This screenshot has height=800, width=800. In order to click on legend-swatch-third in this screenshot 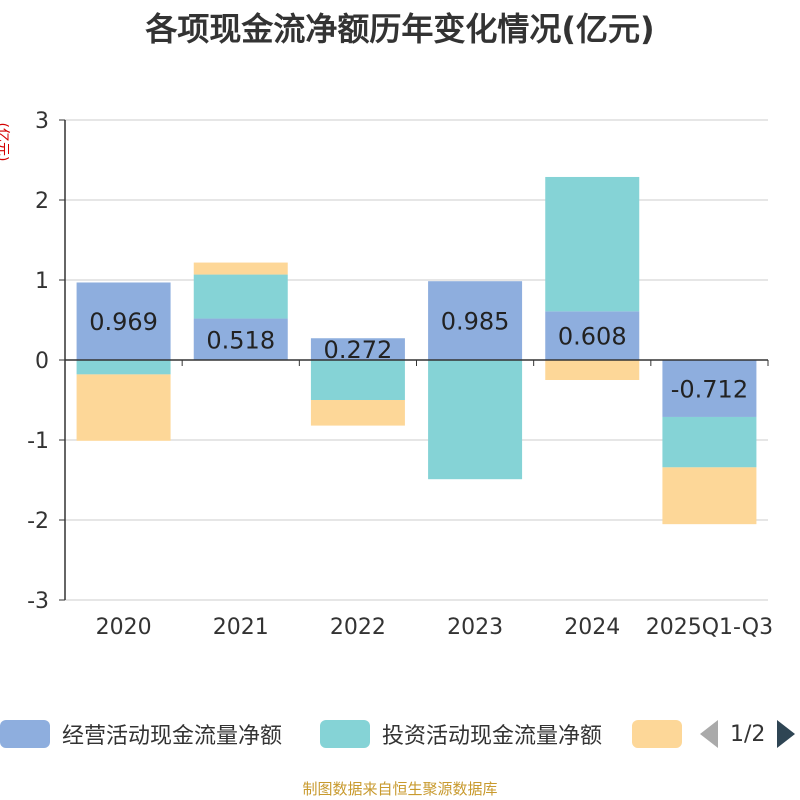, I will do `click(657, 734)`.